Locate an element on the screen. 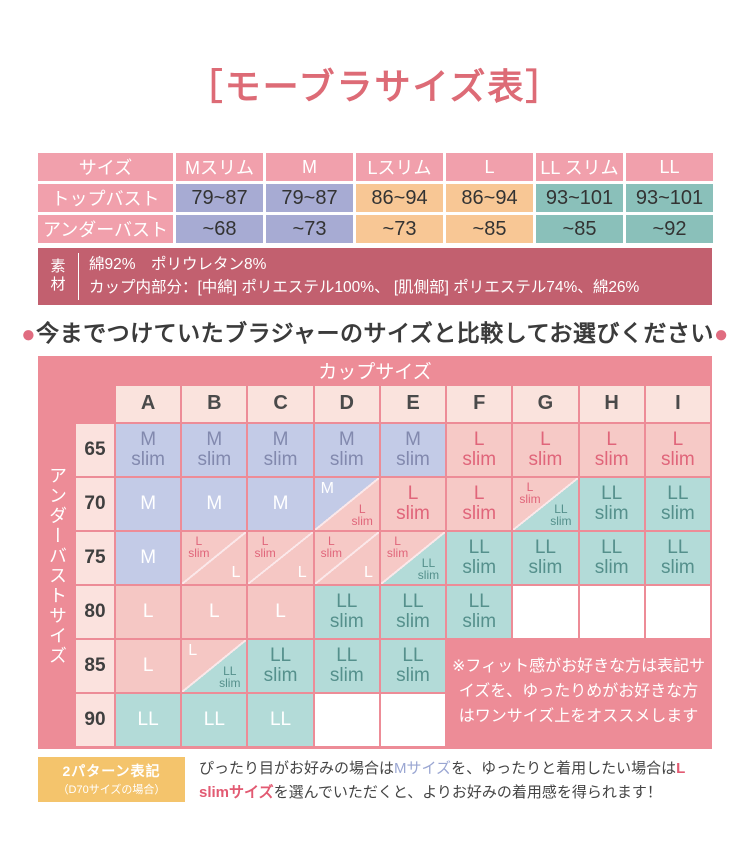 The image size is (750, 858). diagonal-top-left-label: M is located at coordinates (327, 488).